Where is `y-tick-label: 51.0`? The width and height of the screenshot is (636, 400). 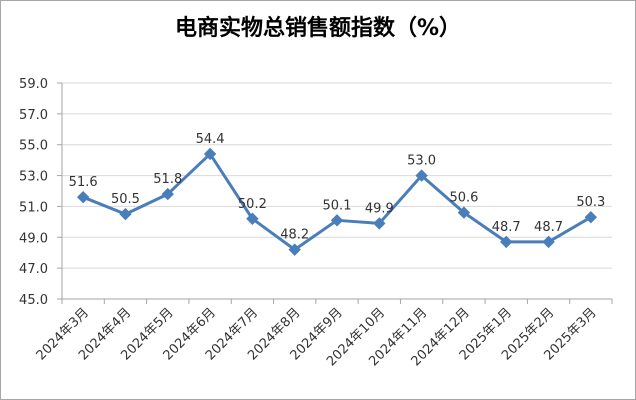 y-tick-label: 51.0 is located at coordinates (33, 207).